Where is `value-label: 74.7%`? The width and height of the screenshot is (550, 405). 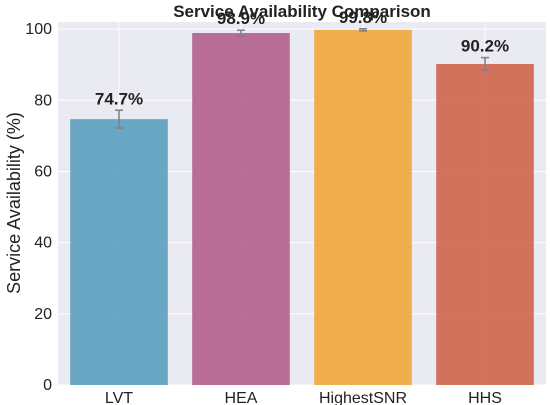
value-label: 74.7% is located at coordinates (119, 98).